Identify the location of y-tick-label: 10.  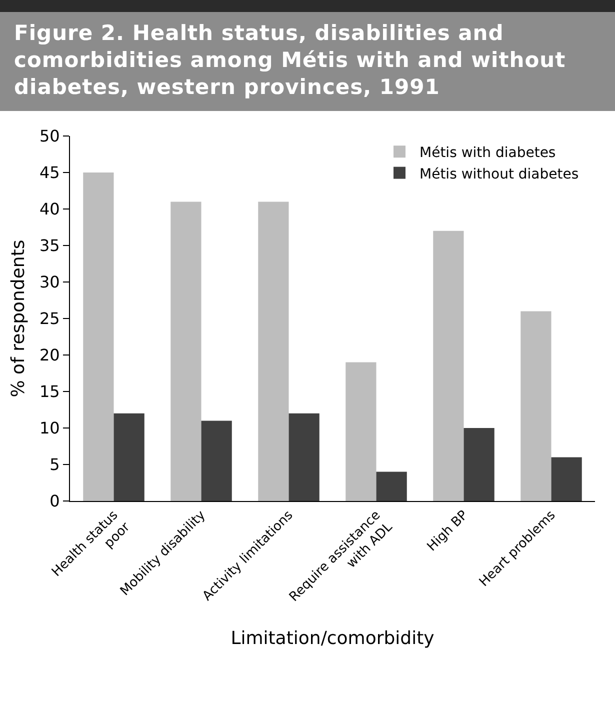
(49, 428).